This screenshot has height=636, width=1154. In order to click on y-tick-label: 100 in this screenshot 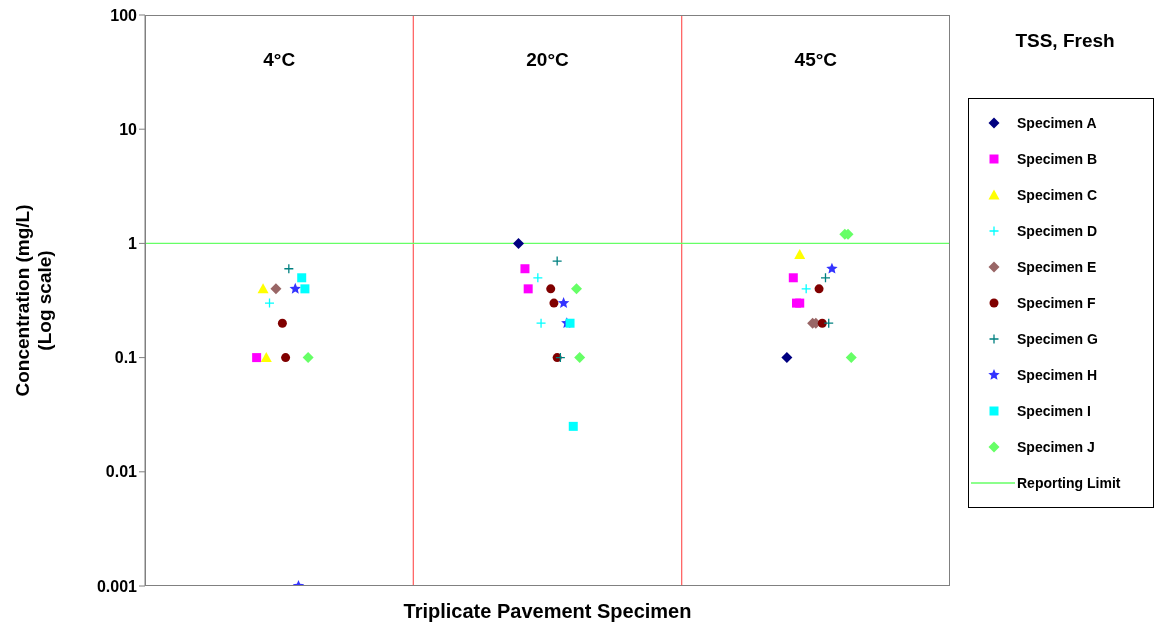, I will do `click(124, 15)`.